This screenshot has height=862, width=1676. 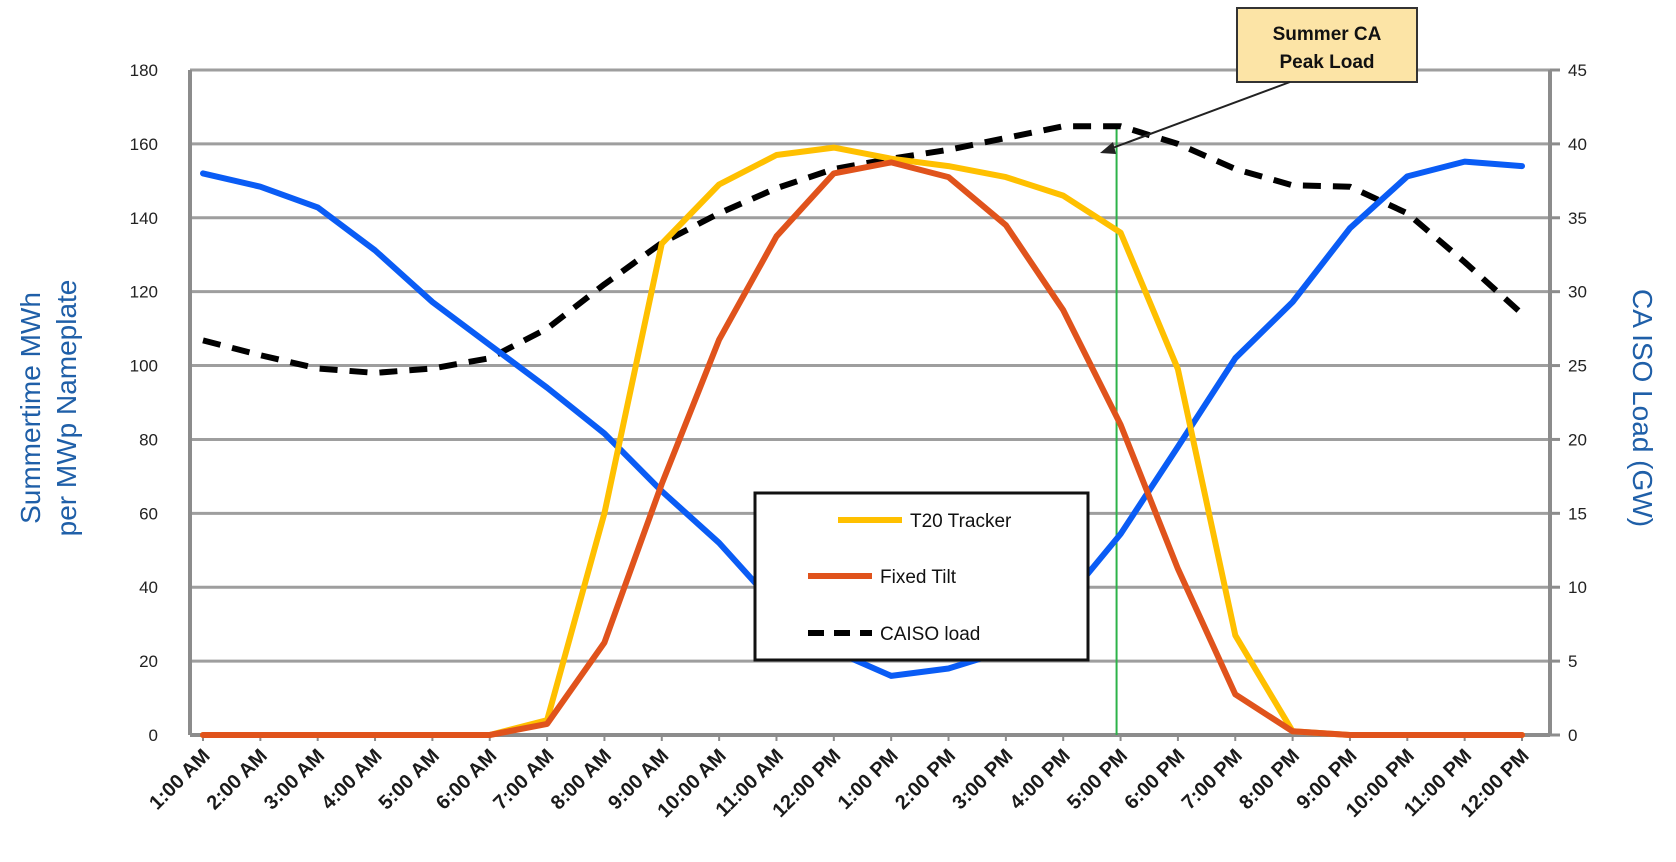 What do you see at coordinates (144, 403) in the screenshot?
I see `y-axis-left-ticks: 0 20 40 60 80 100 120 140 160 180` at bounding box center [144, 403].